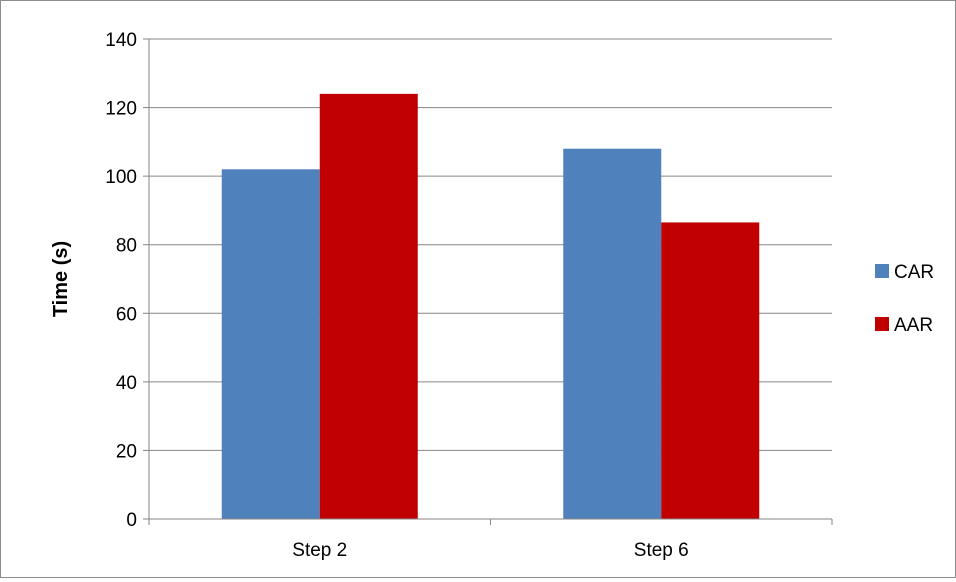 Image resolution: width=956 pixels, height=582 pixels. Describe the element at coordinates (126, 246) in the screenshot. I see `y-tick-label: 80` at that location.